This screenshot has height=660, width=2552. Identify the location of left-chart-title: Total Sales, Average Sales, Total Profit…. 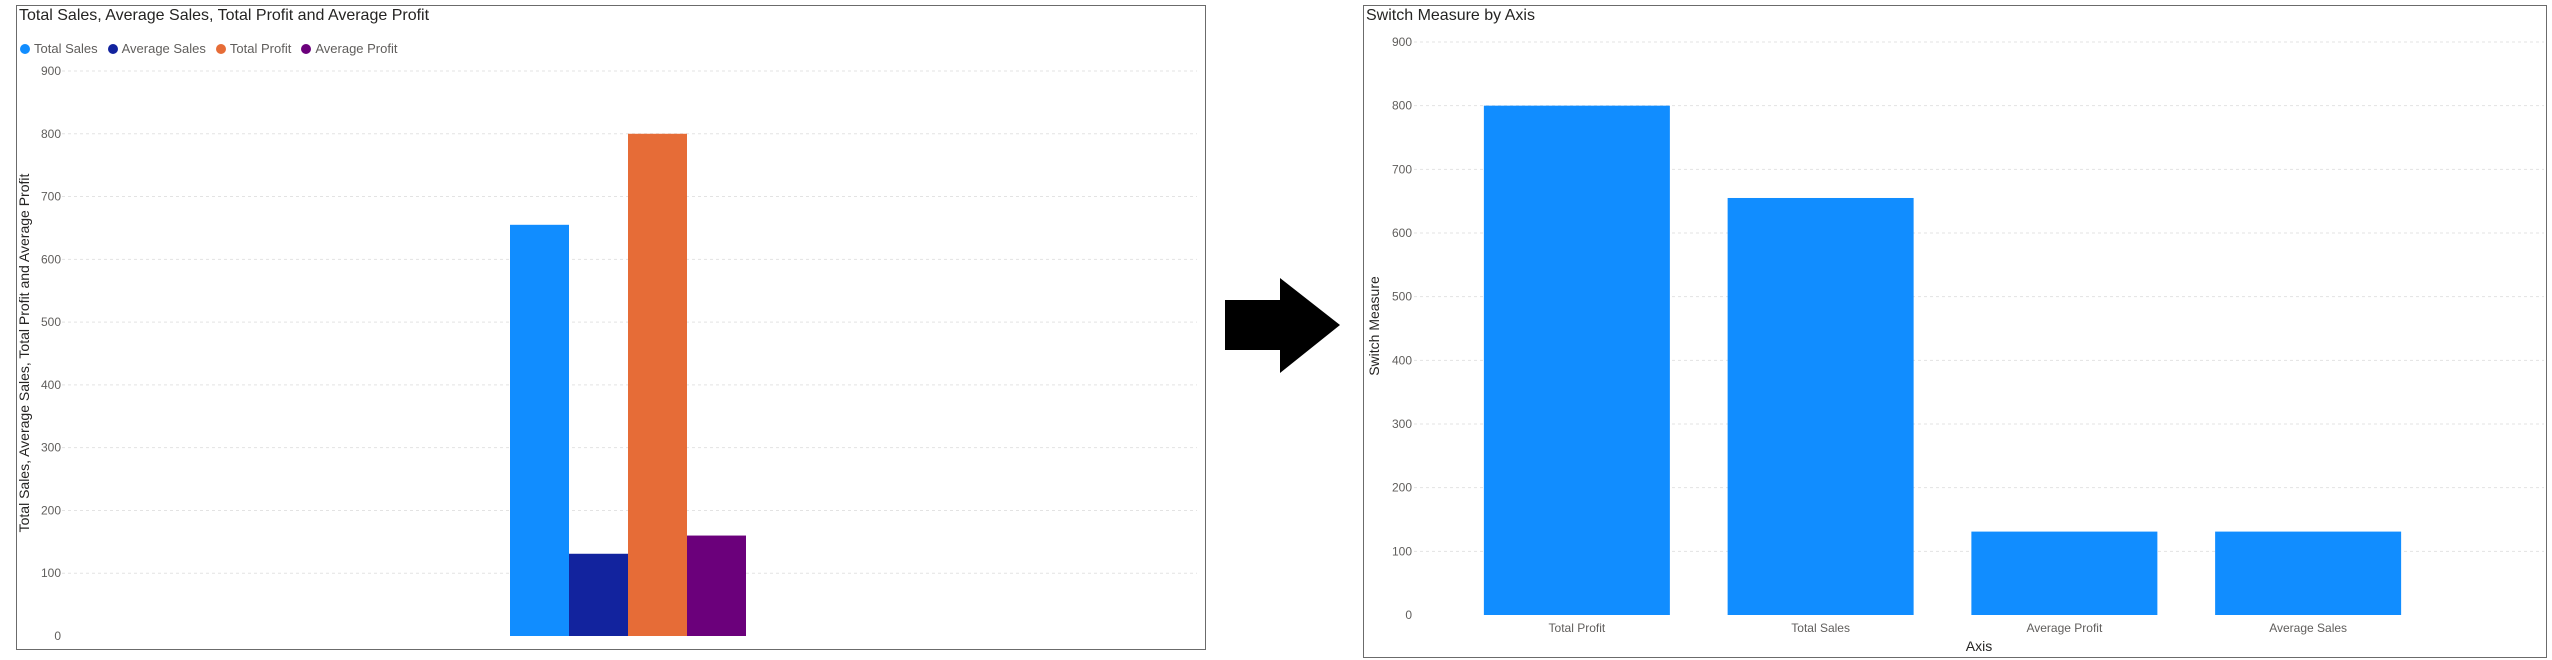
(224, 15).